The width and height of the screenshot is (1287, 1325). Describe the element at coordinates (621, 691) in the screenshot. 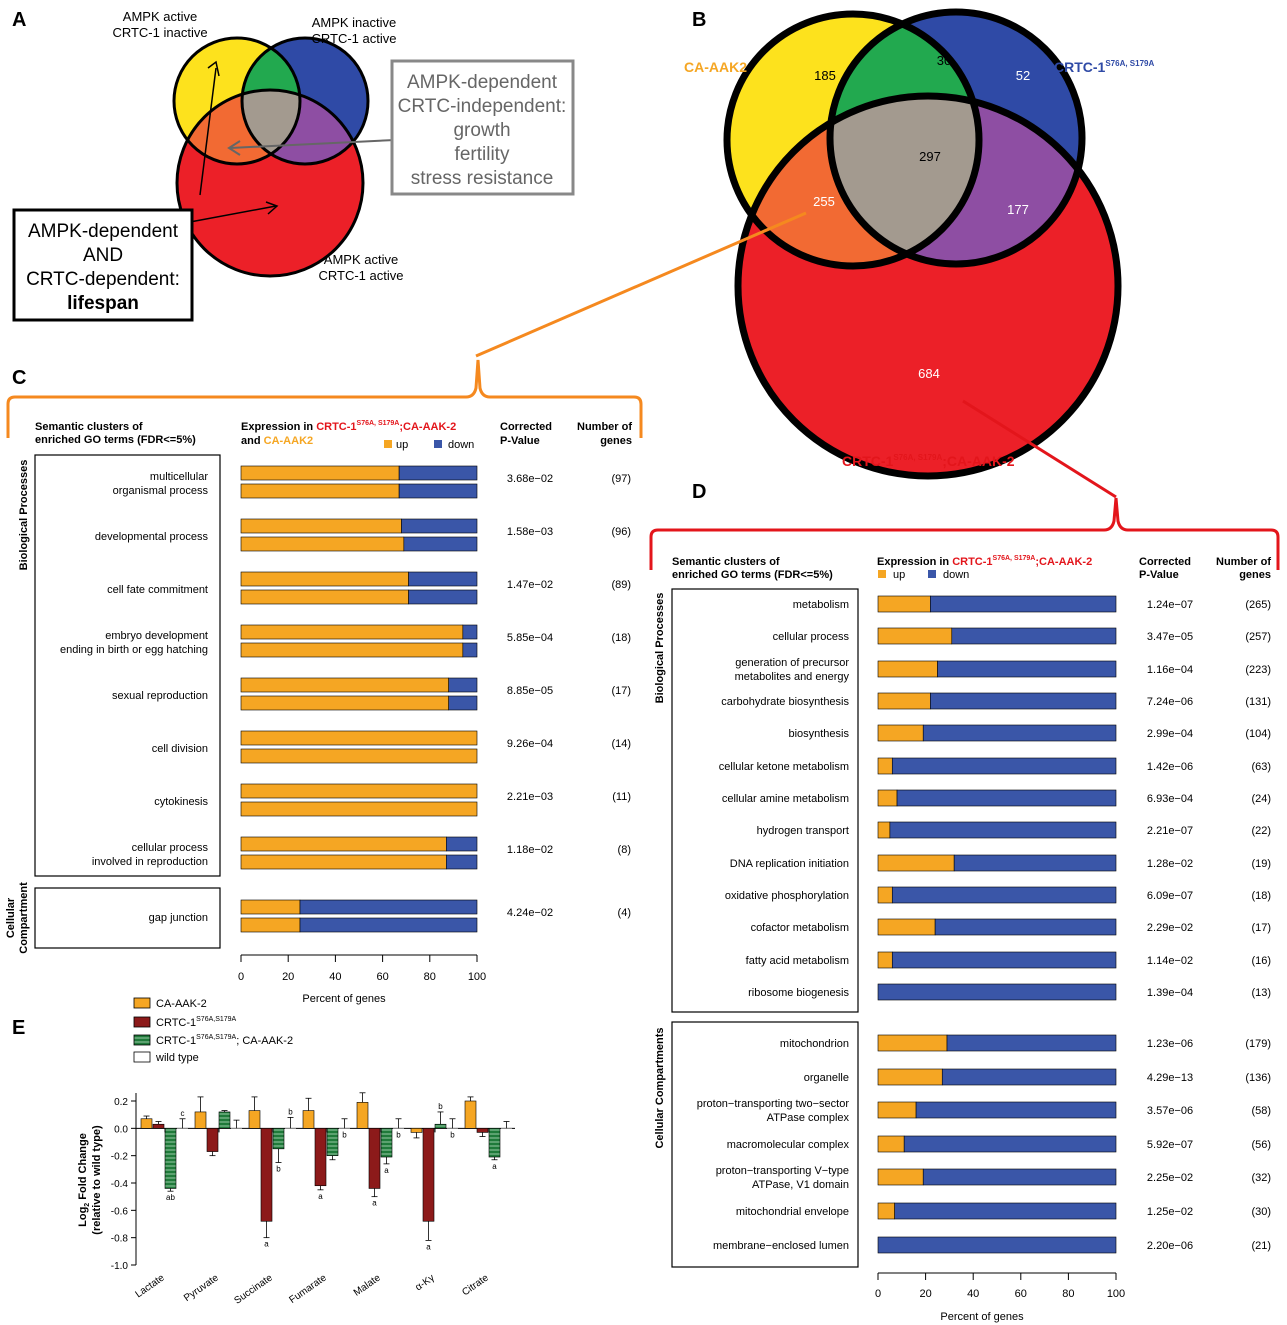

I see `c-row-n: (17)` at that location.